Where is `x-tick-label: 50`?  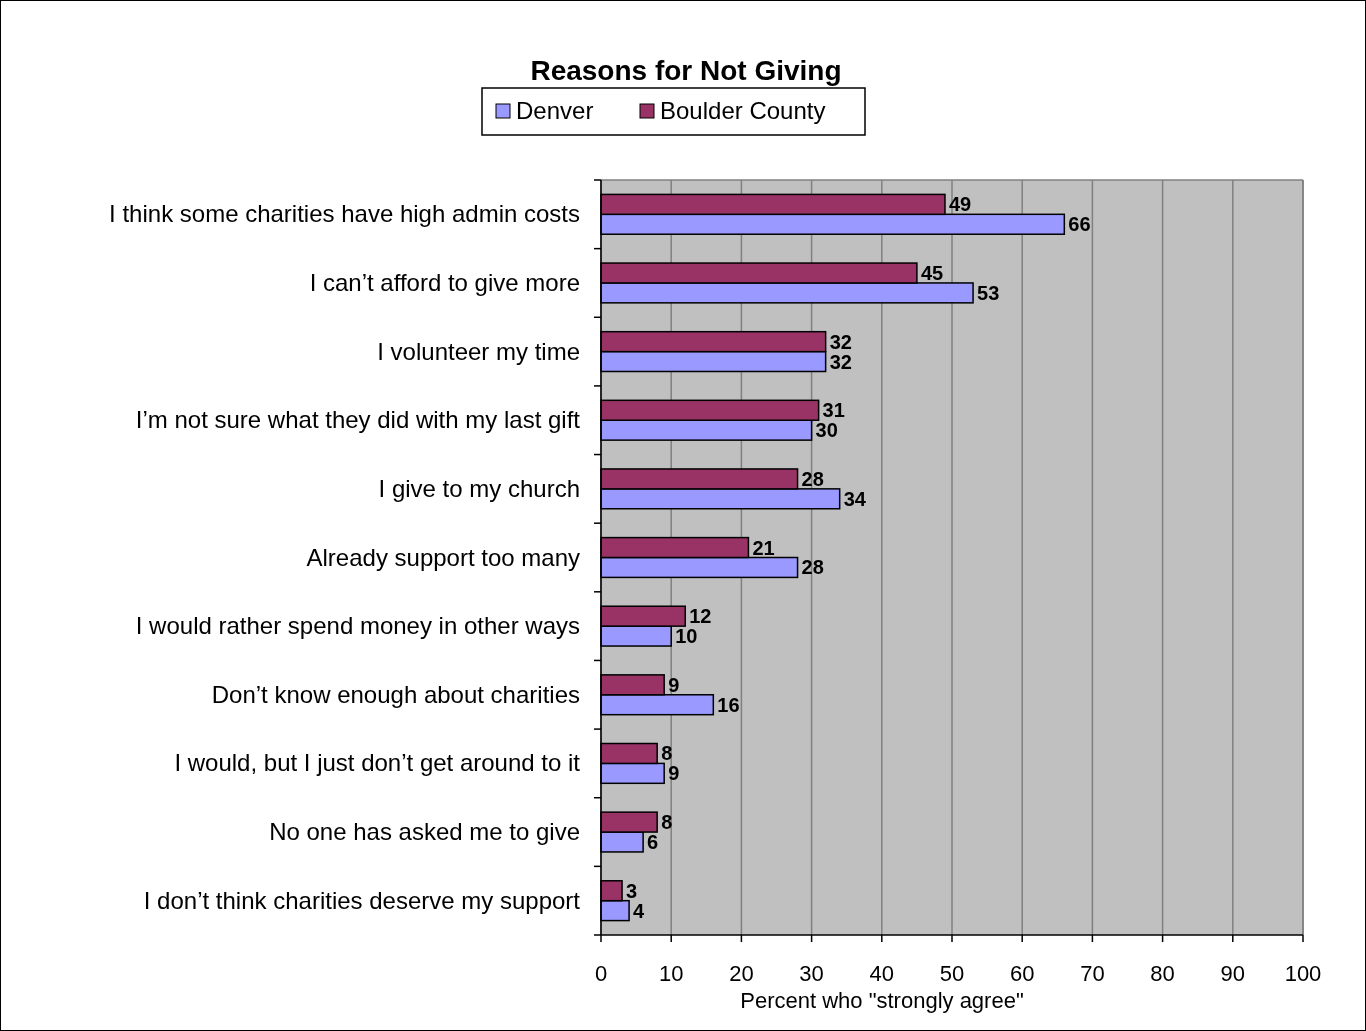 x-tick-label: 50 is located at coordinates (952, 973).